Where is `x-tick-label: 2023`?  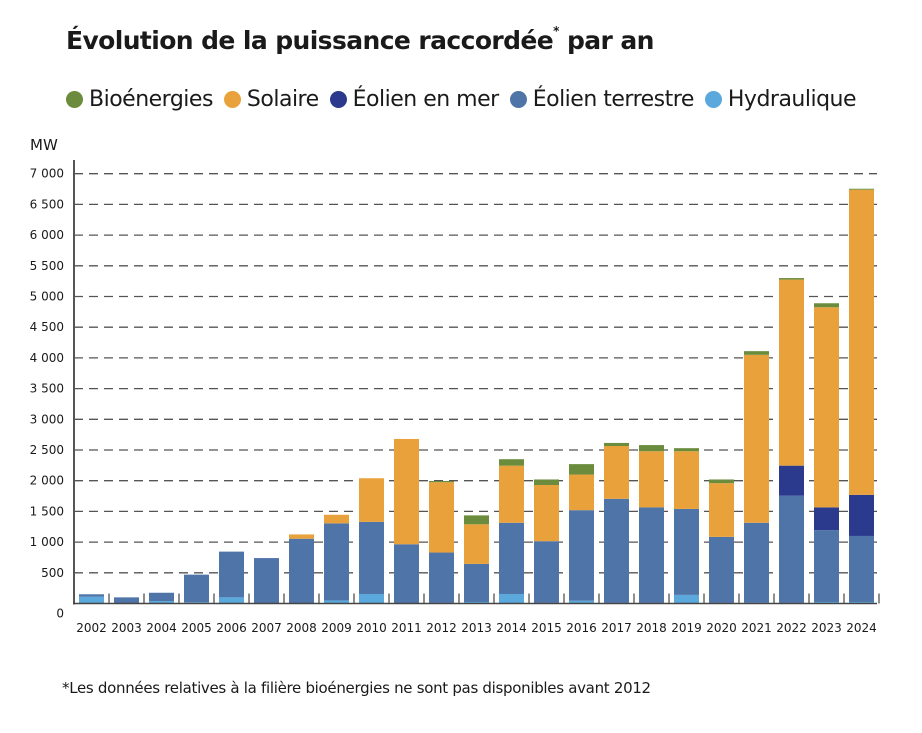
x-tick-label: 2023 is located at coordinates (826, 628).